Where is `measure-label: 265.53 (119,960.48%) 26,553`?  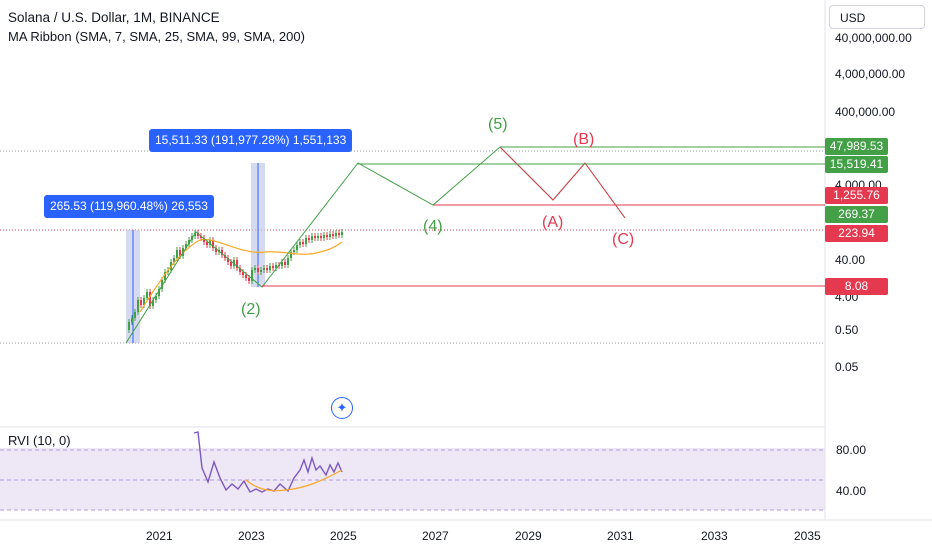
measure-label: 265.53 (119,960.48%) 26,553 is located at coordinates (129, 206).